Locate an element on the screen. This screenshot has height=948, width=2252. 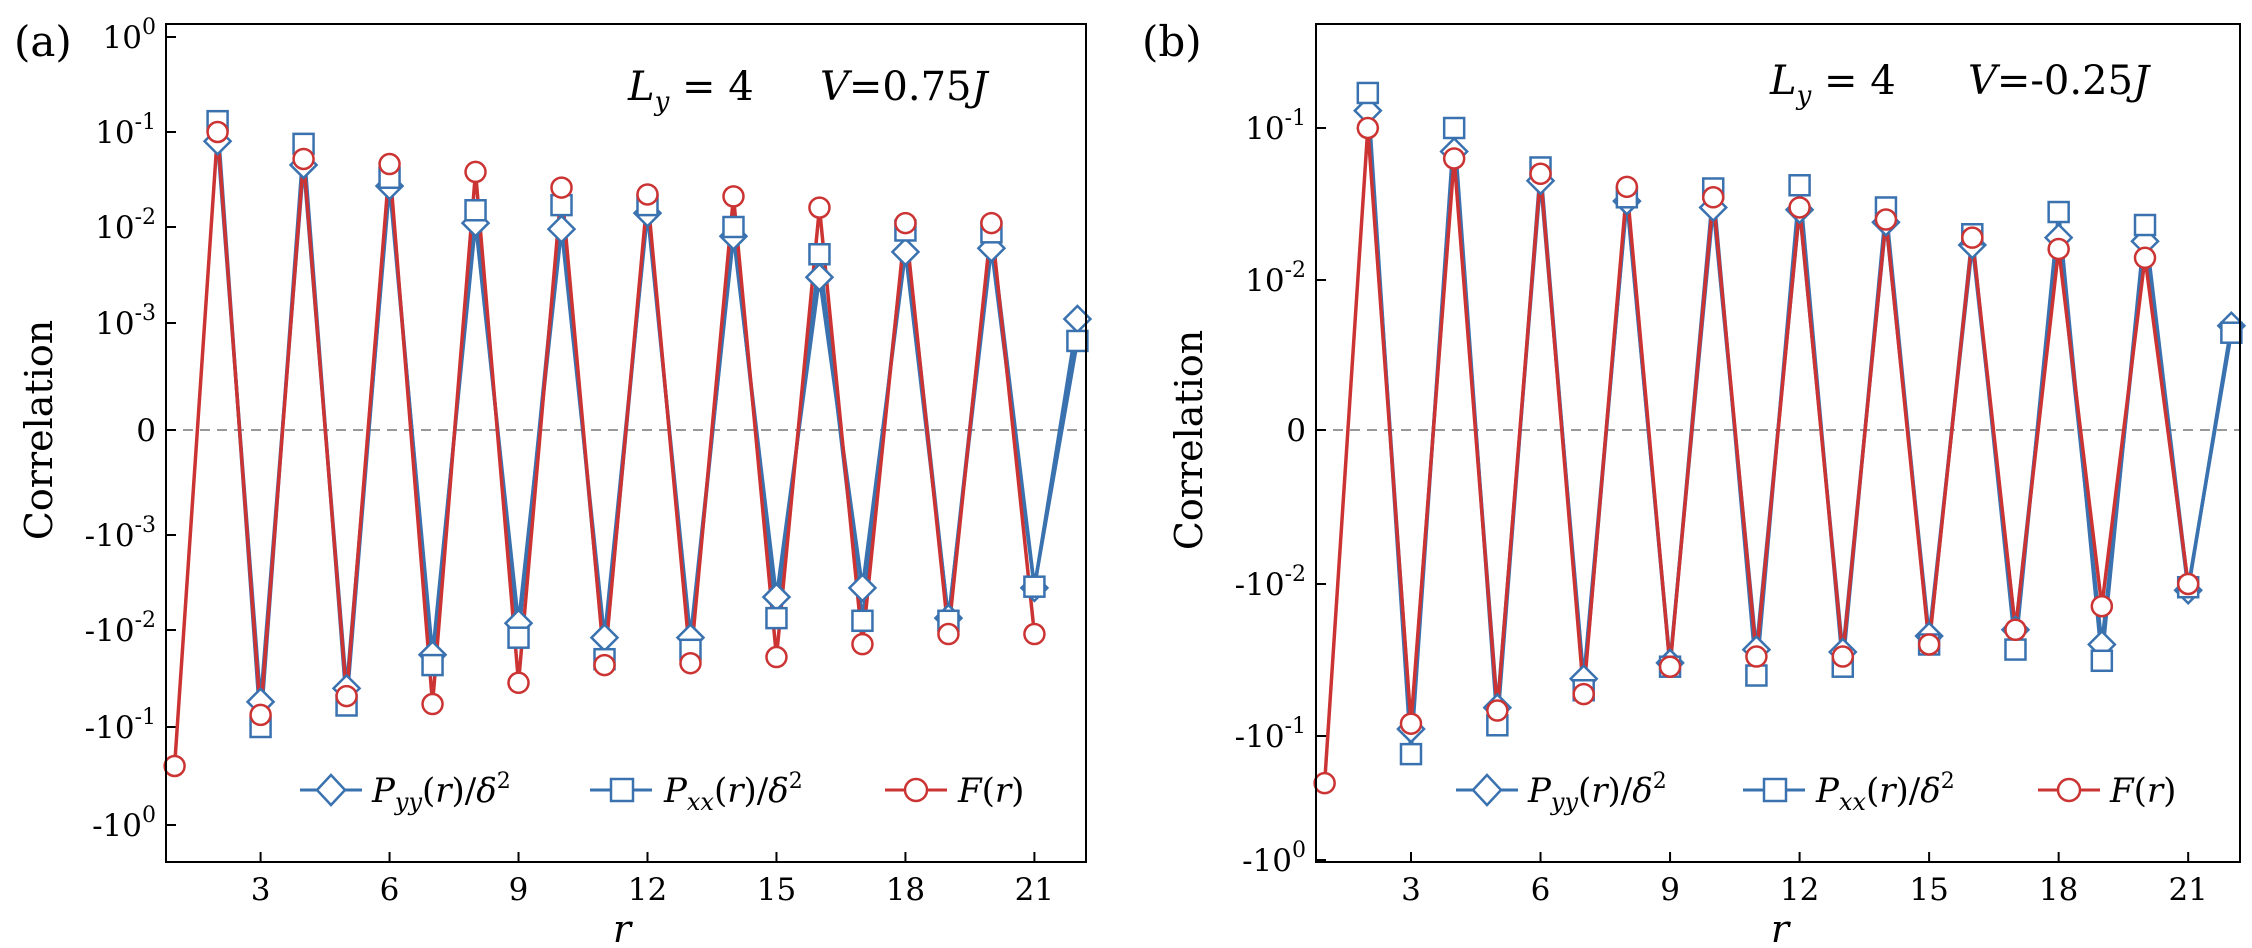
panel-a-legend-pxx: Pxx(r)/δ2 is located at coordinates (696, 792).